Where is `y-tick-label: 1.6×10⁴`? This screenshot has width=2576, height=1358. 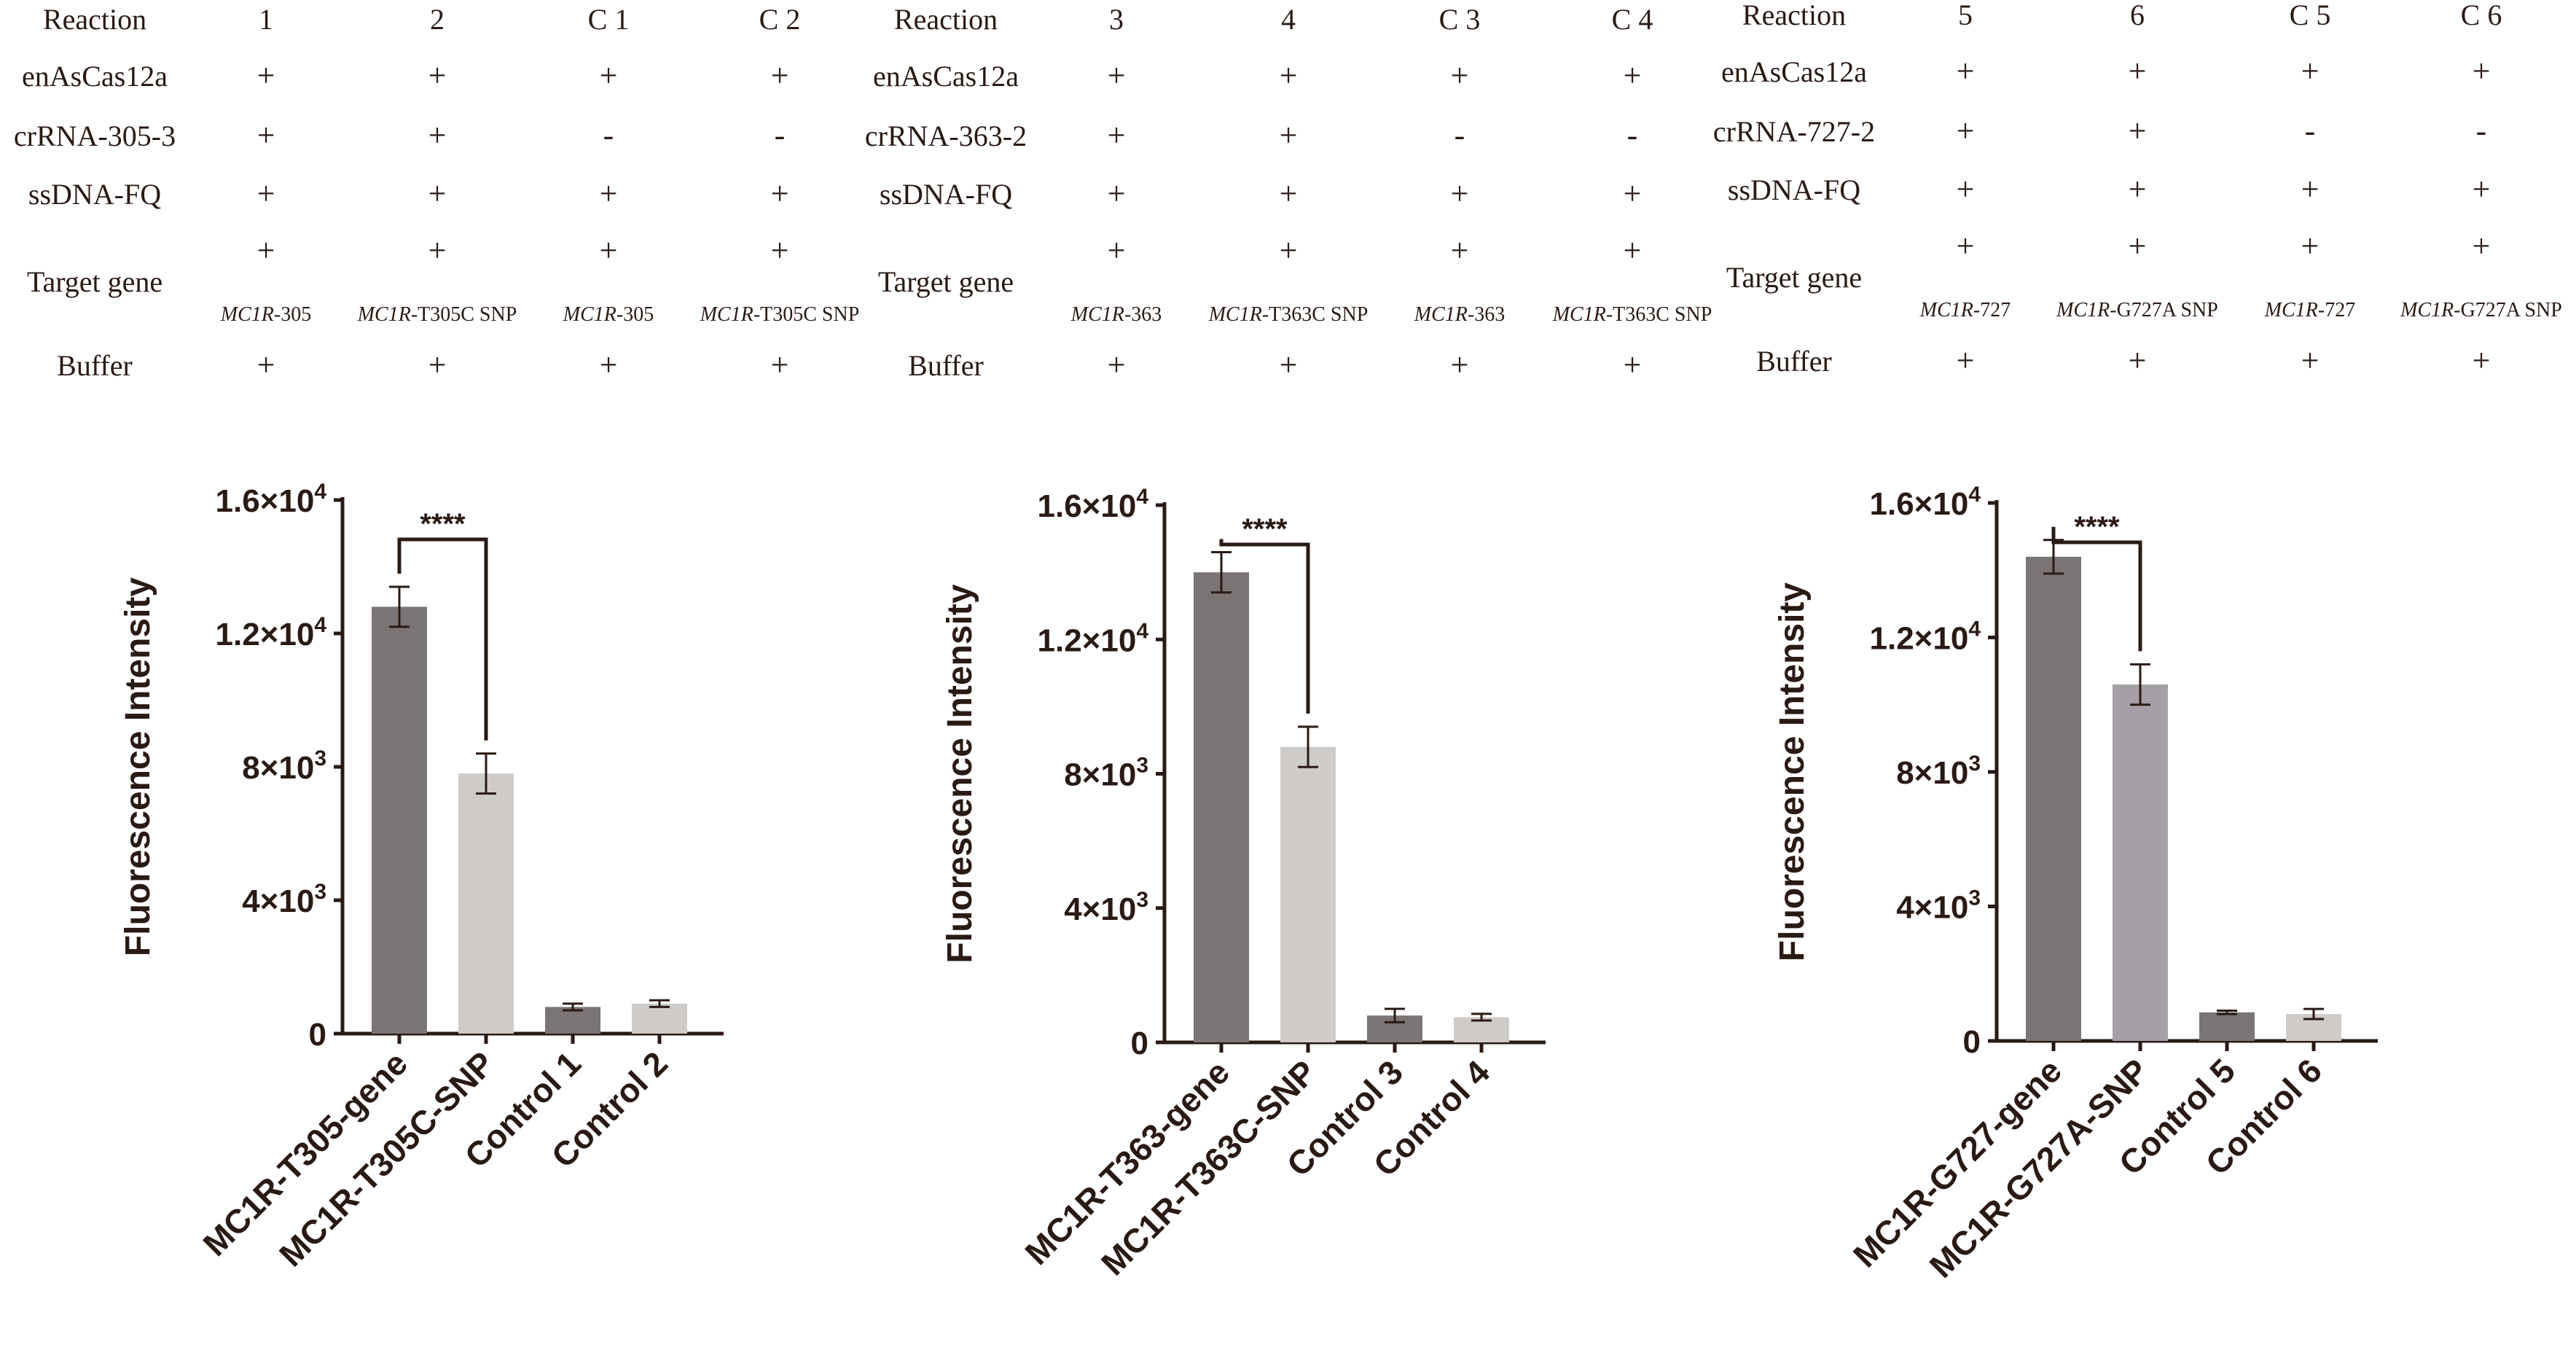 y-tick-label: 1.6×10⁴ is located at coordinates (1093, 504).